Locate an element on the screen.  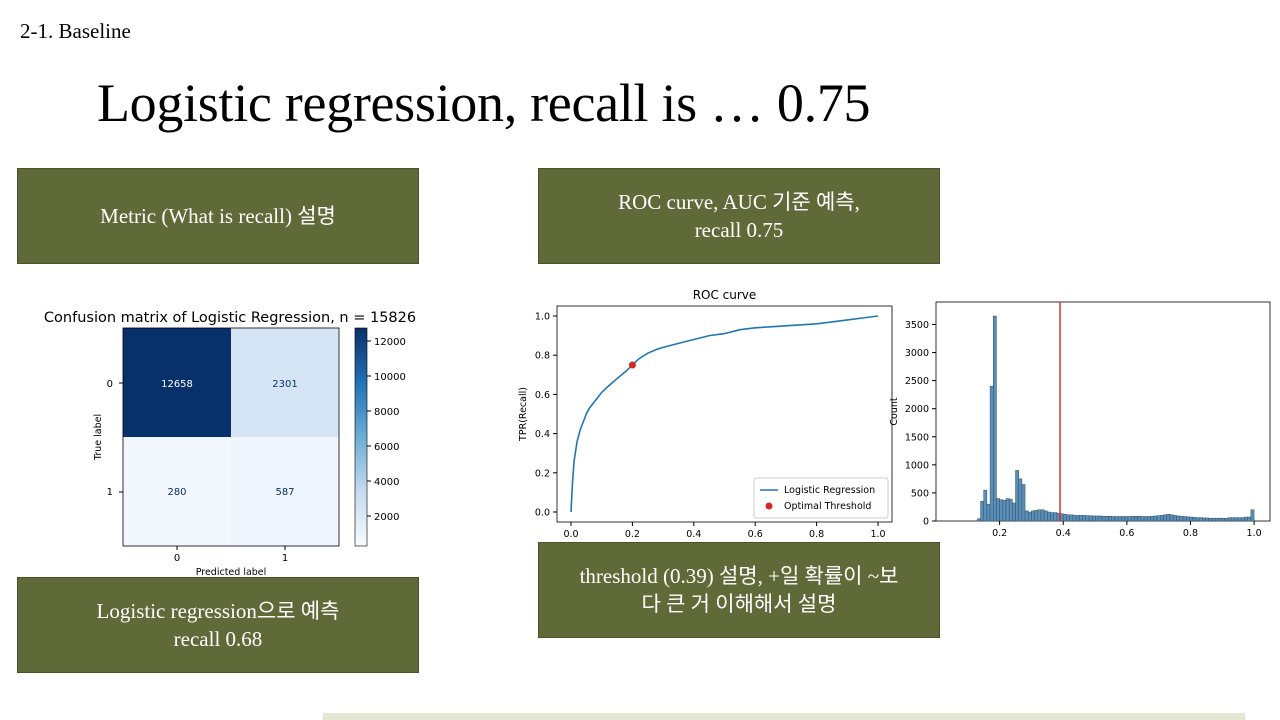
hist-ylabel: Count is located at coordinates (894, 411).